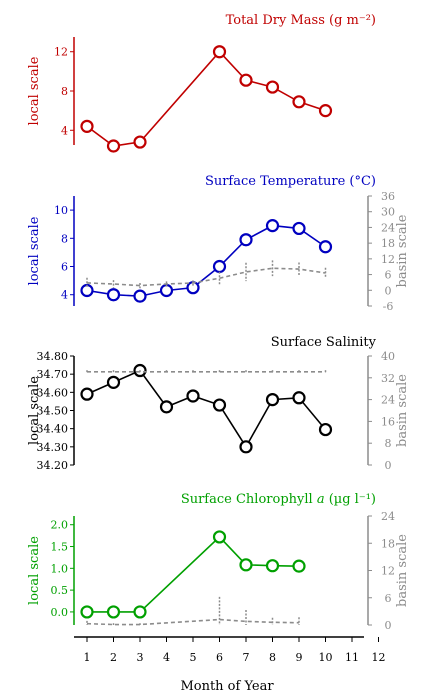  I want to click on right-tick-label: 30, so click(388, 212).